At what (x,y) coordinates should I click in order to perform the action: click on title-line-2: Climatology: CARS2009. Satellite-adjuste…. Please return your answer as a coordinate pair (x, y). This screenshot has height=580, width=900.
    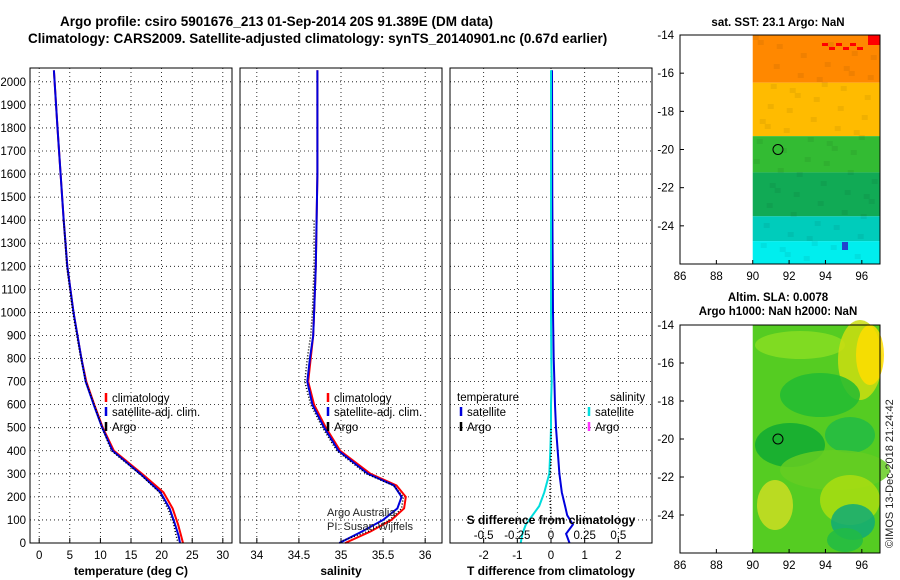
    Looking at the image, I should click on (317, 38).